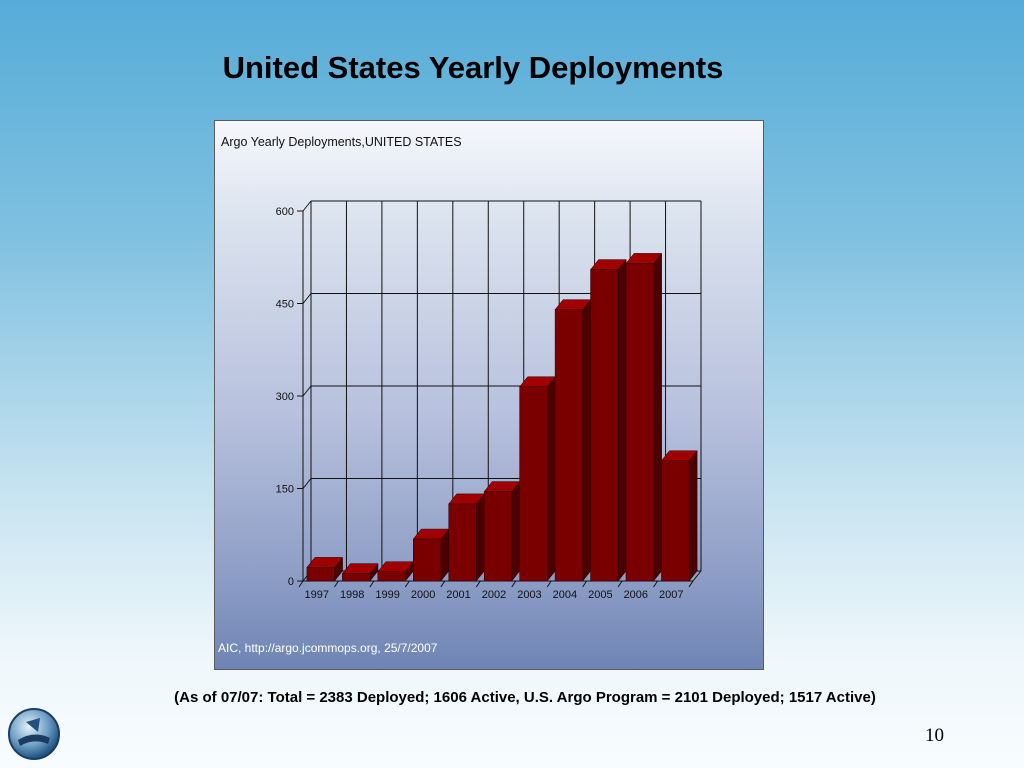  What do you see at coordinates (529, 595) in the screenshot?
I see `x-tick-label: 2003` at bounding box center [529, 595].